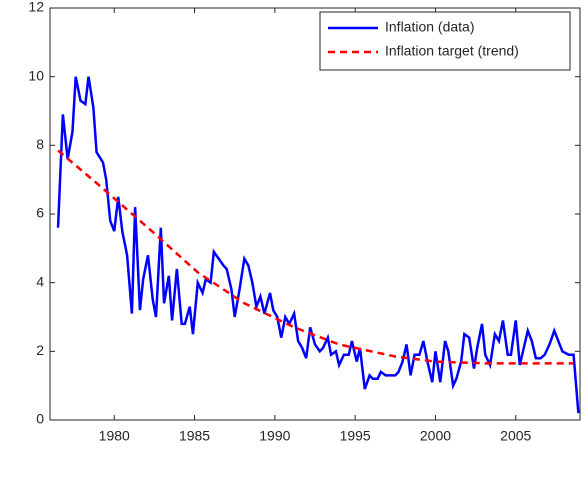 The image size is (586, 480). I want to click on y-tick-label: 6, so click(40, 213).